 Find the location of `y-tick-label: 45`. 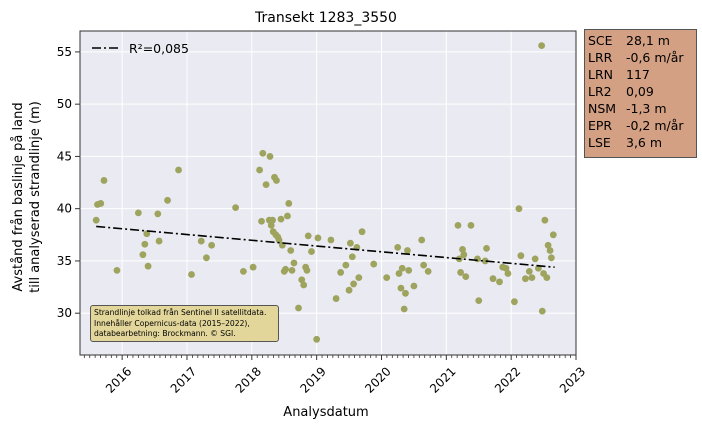

y-tick-label: 45 is located at coordinates (64, 156).